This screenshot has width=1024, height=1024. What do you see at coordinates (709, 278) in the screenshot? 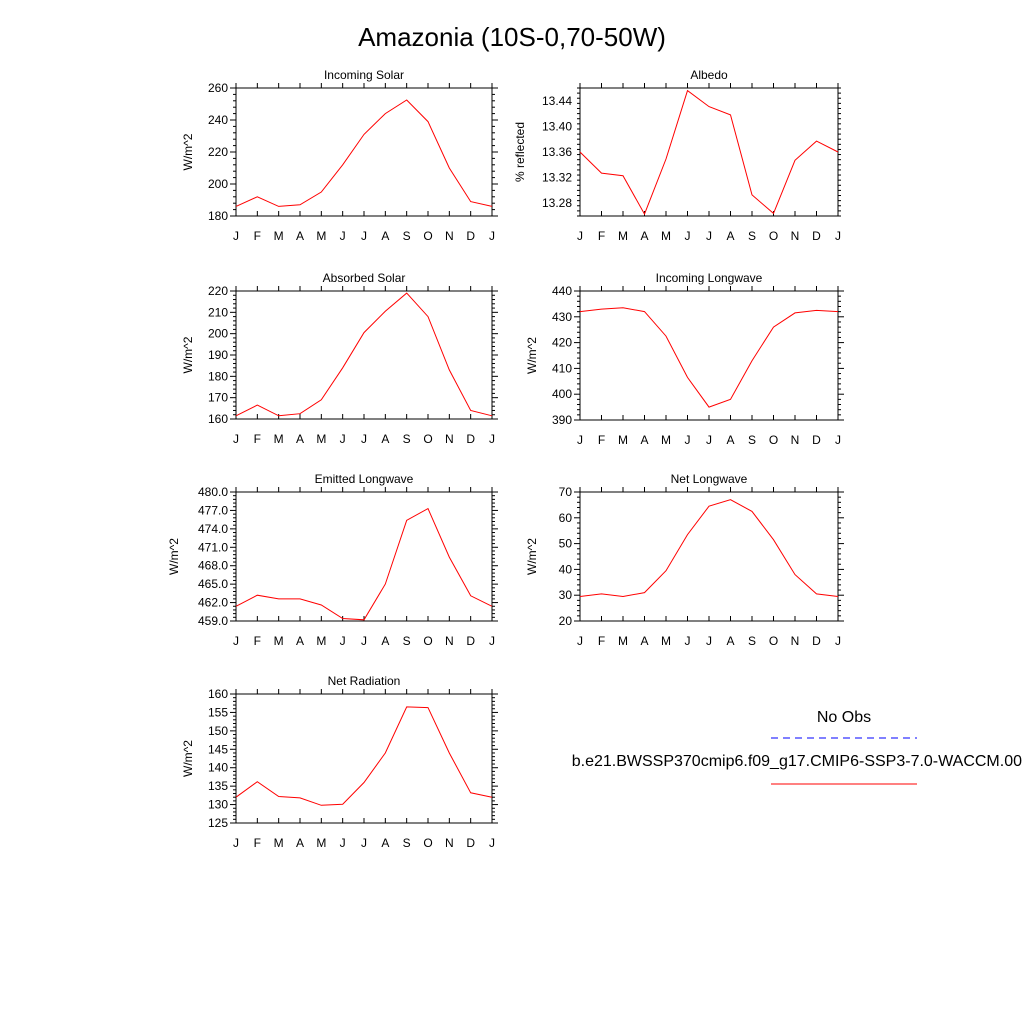
I see `panel-title-incoming-longwave: Incoming Longwave` at bounding box center [709, 278].